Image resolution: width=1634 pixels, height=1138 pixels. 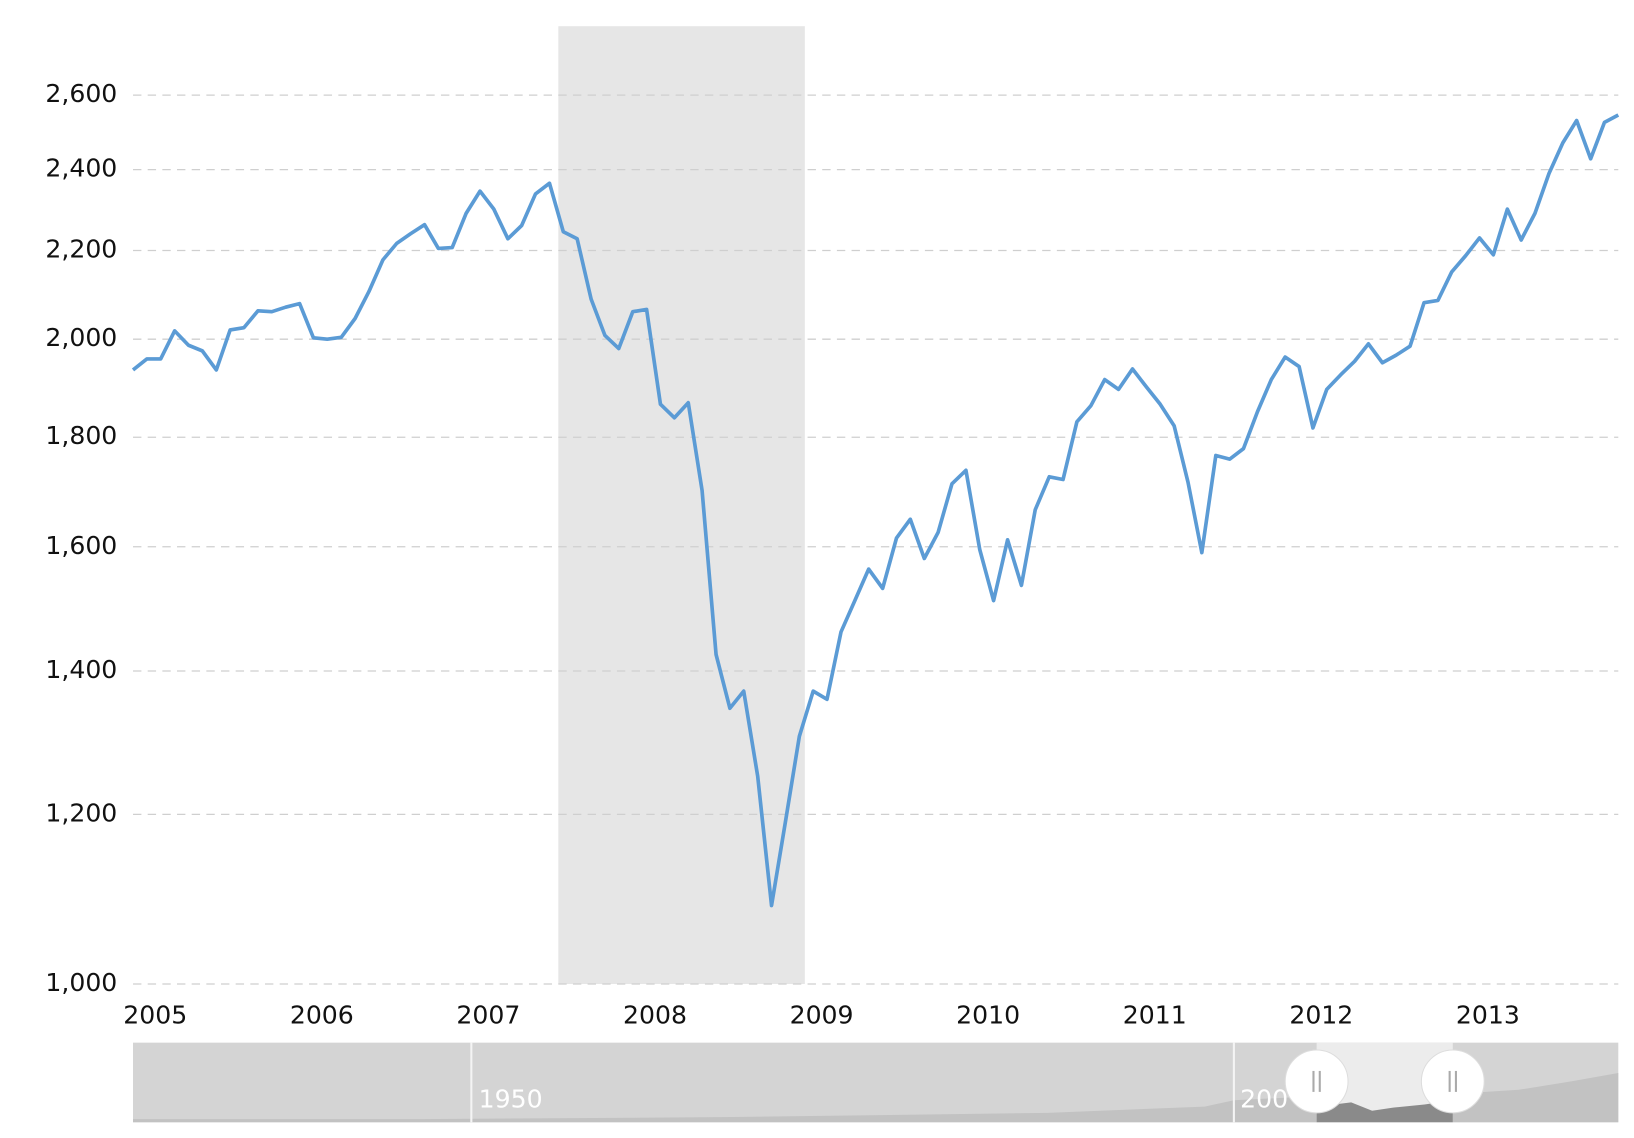 What do you see at coordinates (1264, 1098) in the screenshot?
I see `navigator-label: 200` at bounding box center [1264, 1098].